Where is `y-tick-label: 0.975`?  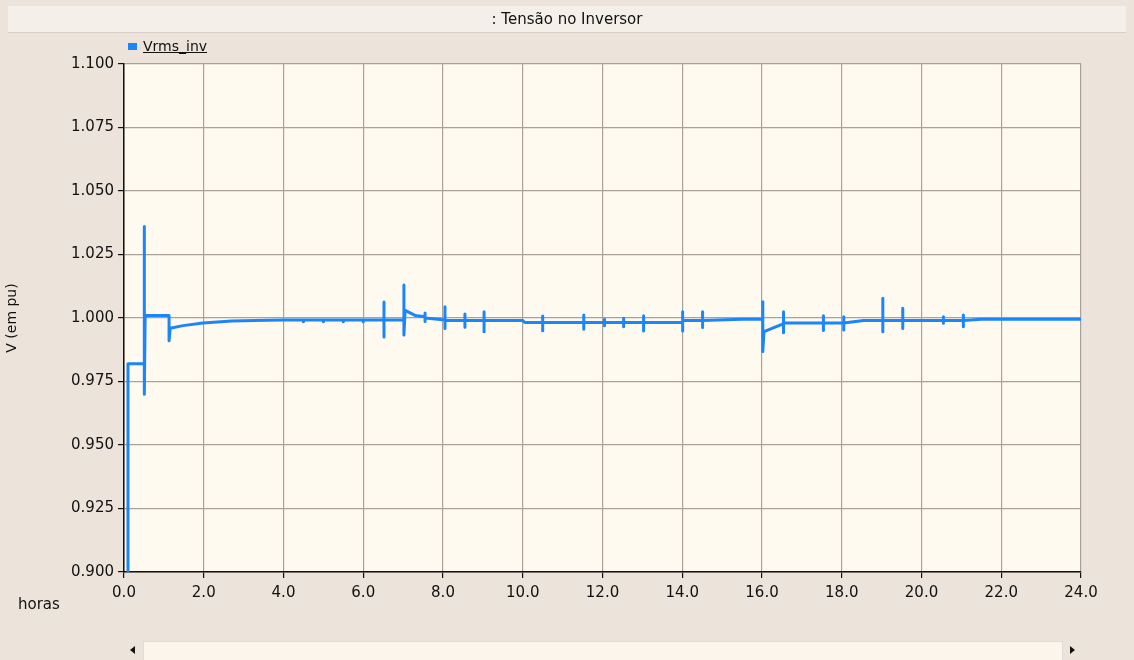
y-tick-label: 0.975 is located at coordinates (92, 380).